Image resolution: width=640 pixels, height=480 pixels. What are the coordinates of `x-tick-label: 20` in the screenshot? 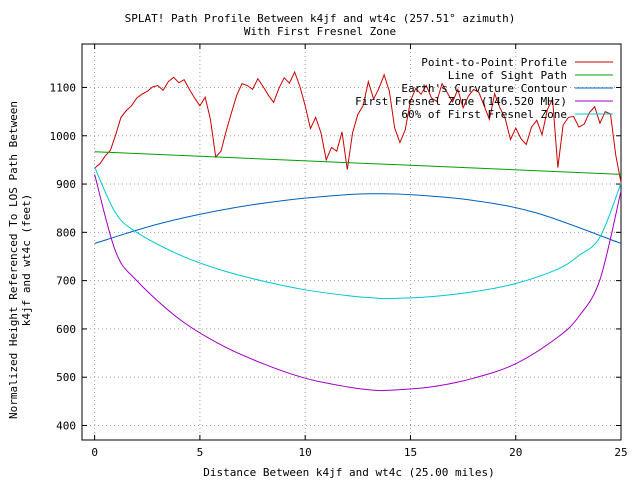 It's located at (515, 452).